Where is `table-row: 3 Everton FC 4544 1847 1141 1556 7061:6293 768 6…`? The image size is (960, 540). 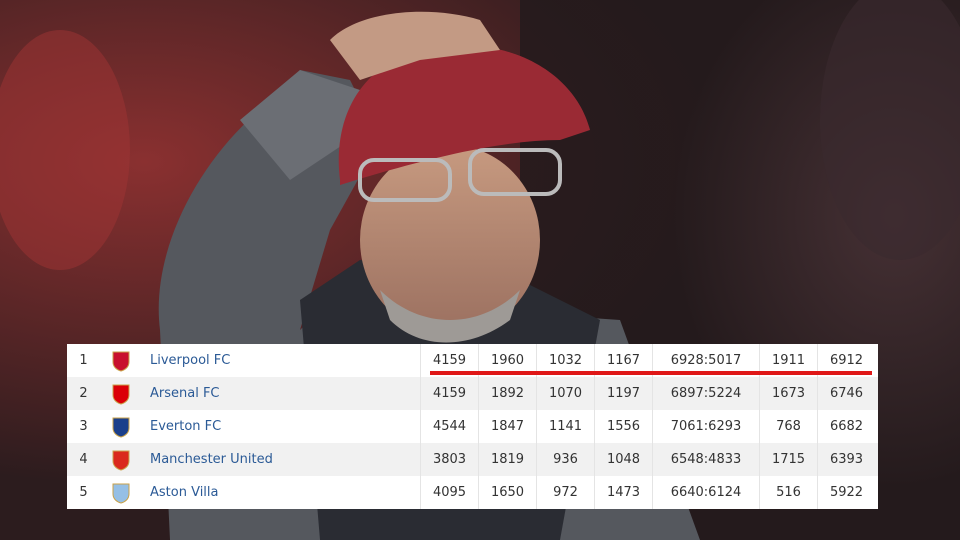 table-row: 3 Everton FC 4544 1847 1141 1556 7061:6293 768 6… is located at coordinates (472, 426).